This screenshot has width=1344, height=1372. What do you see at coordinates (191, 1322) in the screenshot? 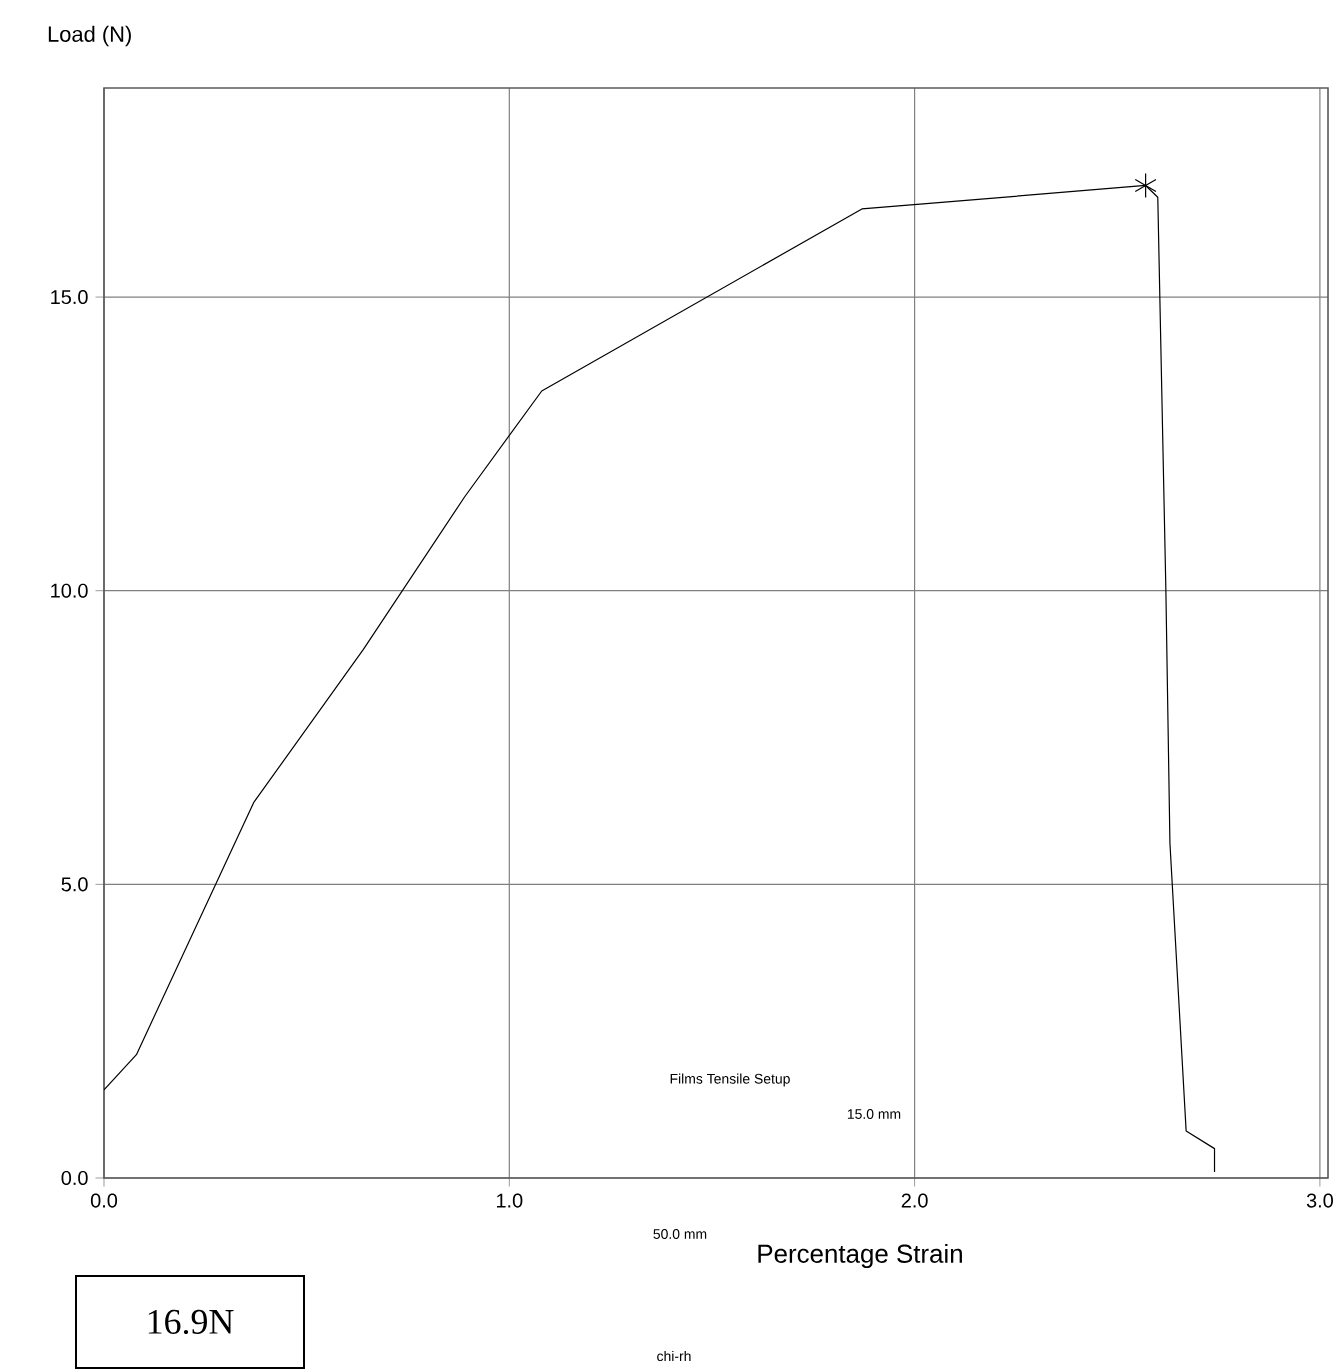
I see `text: 16.9N` at bounding box center [191, 1322].